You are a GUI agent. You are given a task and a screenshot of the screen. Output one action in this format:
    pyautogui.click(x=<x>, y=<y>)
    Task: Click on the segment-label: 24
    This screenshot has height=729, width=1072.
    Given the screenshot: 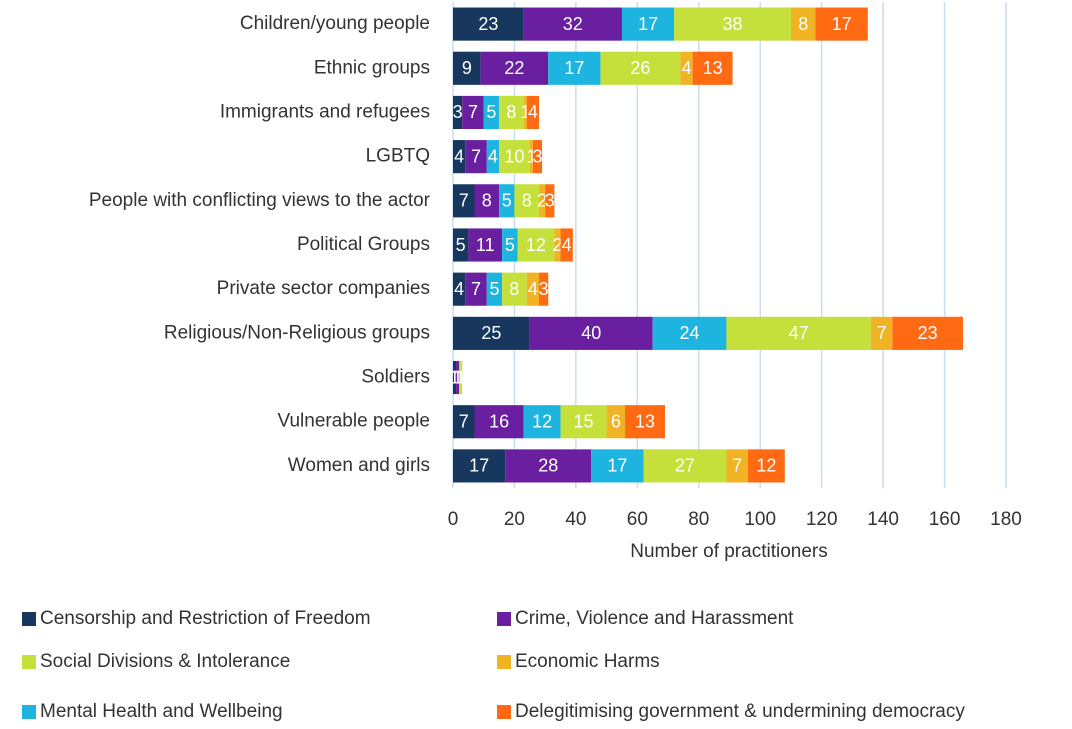 What is the action you would take?
    pyautogui.click(x=690, y=333)
    